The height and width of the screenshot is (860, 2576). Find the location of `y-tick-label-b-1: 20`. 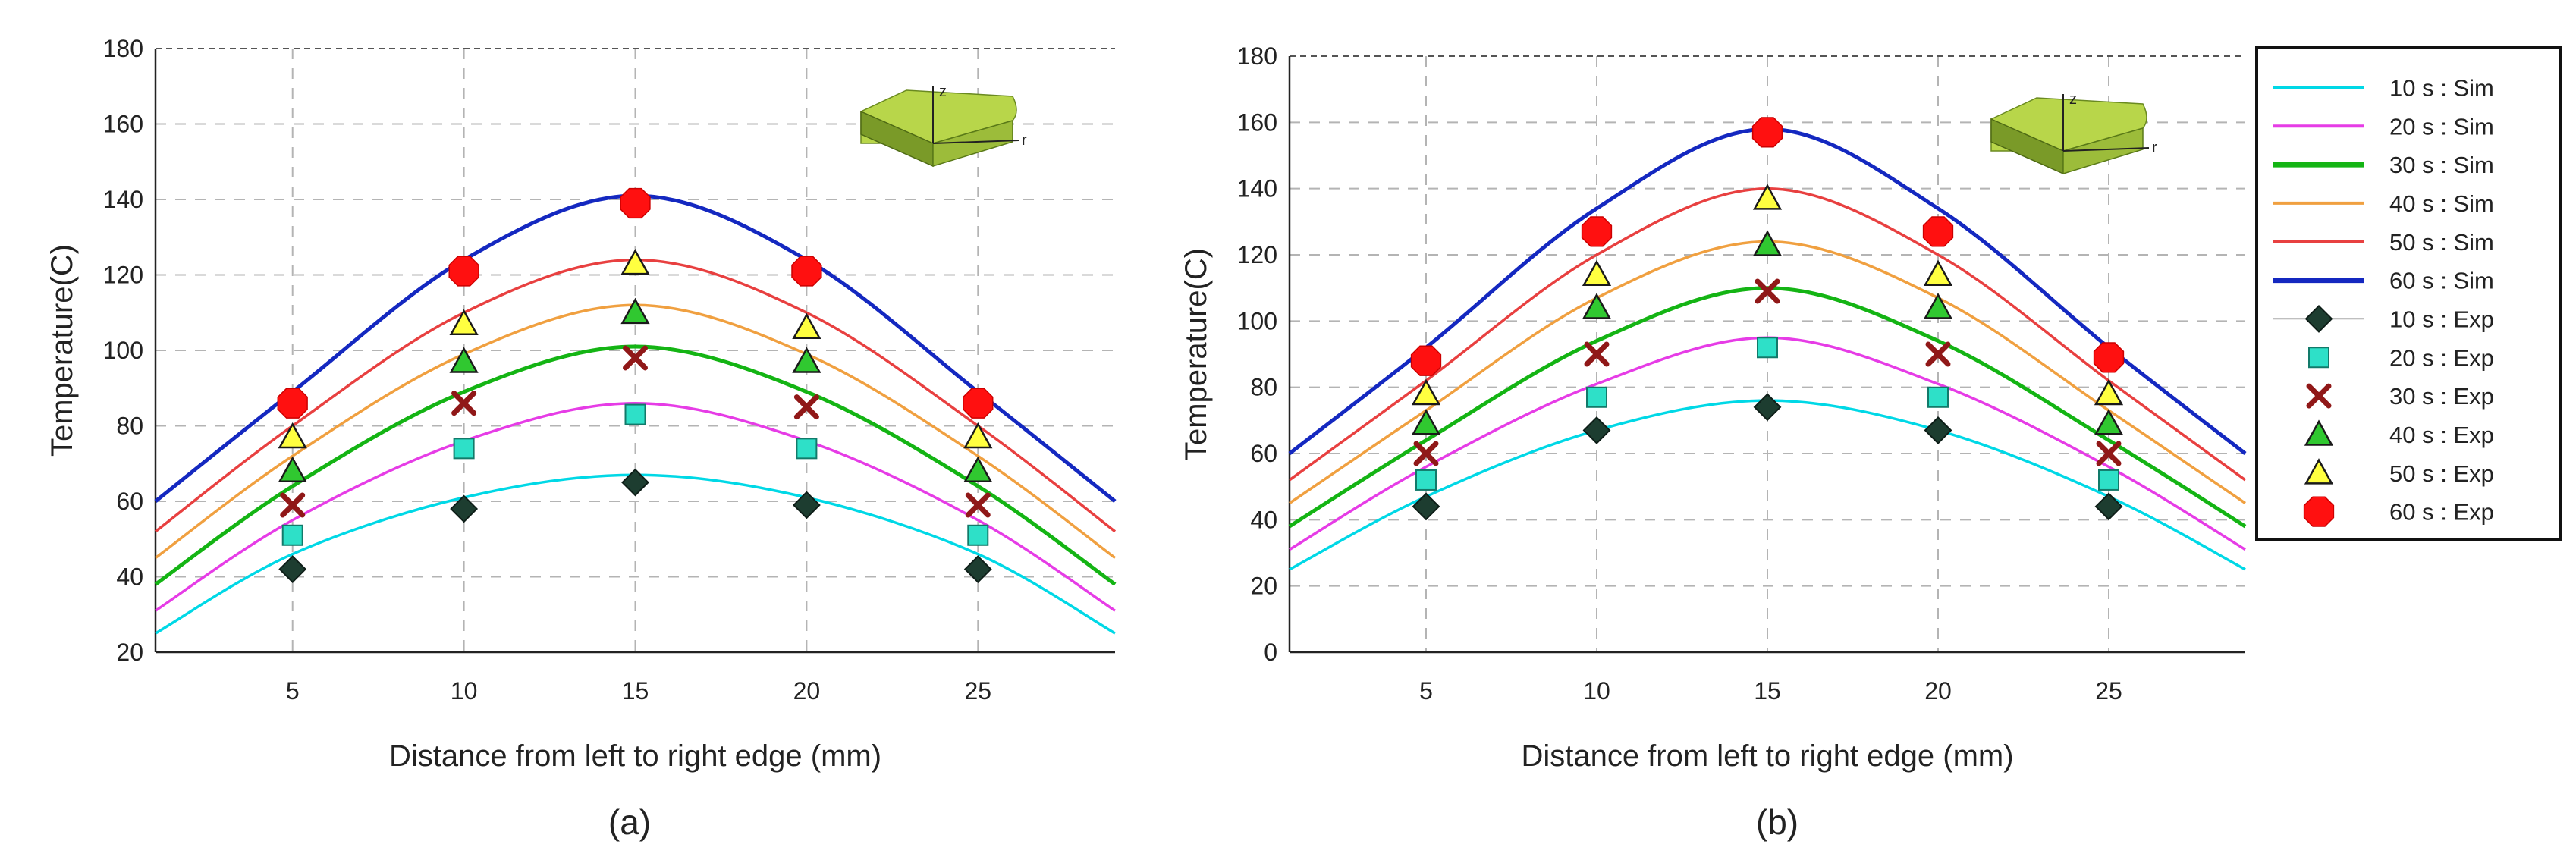

y-tick-label-b-1: 20 is located at coordinates (1263, 586).